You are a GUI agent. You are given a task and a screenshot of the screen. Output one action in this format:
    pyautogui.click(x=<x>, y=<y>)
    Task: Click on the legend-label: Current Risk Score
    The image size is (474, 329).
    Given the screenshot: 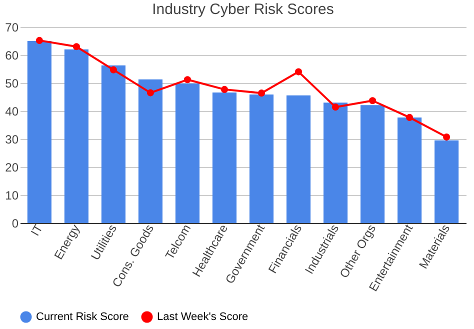 What is the action you would take?
    pyautogui.click(x=82, y=317)
    